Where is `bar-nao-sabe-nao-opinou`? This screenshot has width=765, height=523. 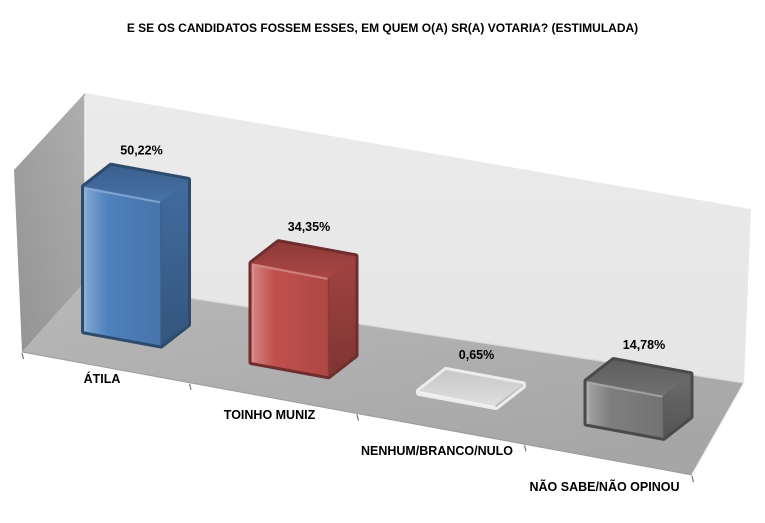
bar-nao-sabe-nao-opinou is located at coordinates (638, 399).